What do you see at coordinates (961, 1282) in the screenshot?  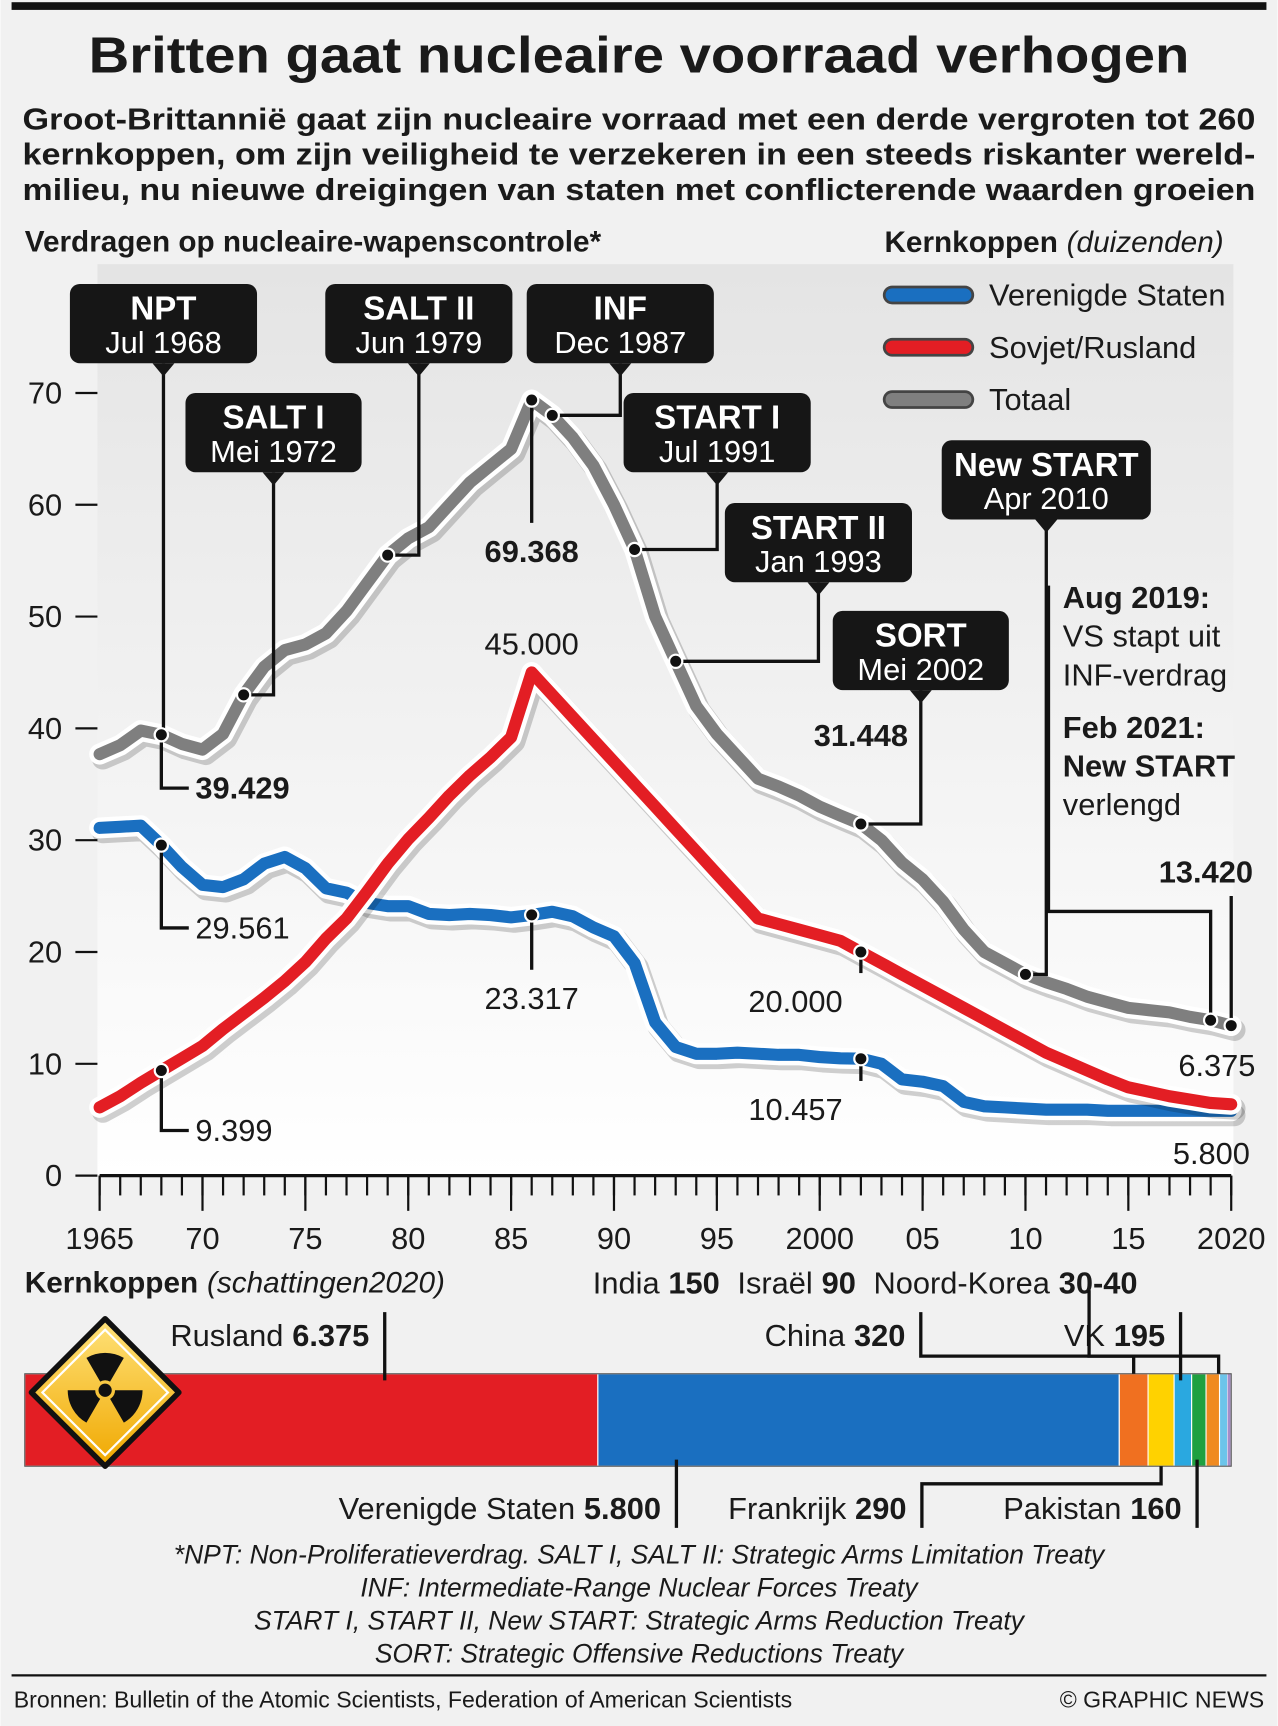 I see `bar-label-name: Noord-Korea` at bounding box center [961, 1282].